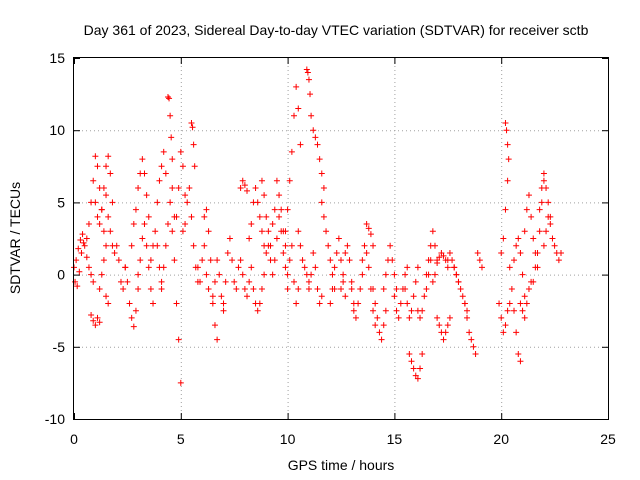 The image size is (640, 480). What do you see at coordinates (61, 202) in the screenshot?
I see `y-tick-label: 5` at bounding box center [61, 202].